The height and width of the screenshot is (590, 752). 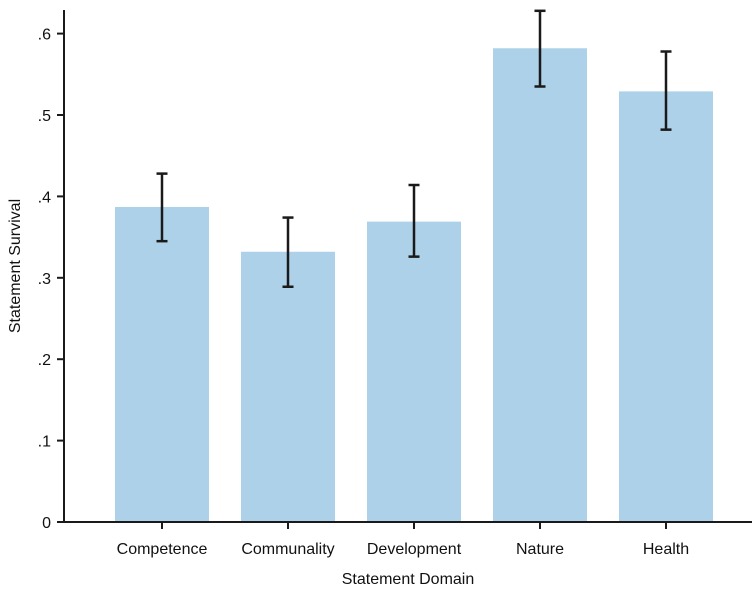 What do you see at coordinates (540, 48) in the screenshot?
I see `error-bar-nature` at bounding box center [540, 48].